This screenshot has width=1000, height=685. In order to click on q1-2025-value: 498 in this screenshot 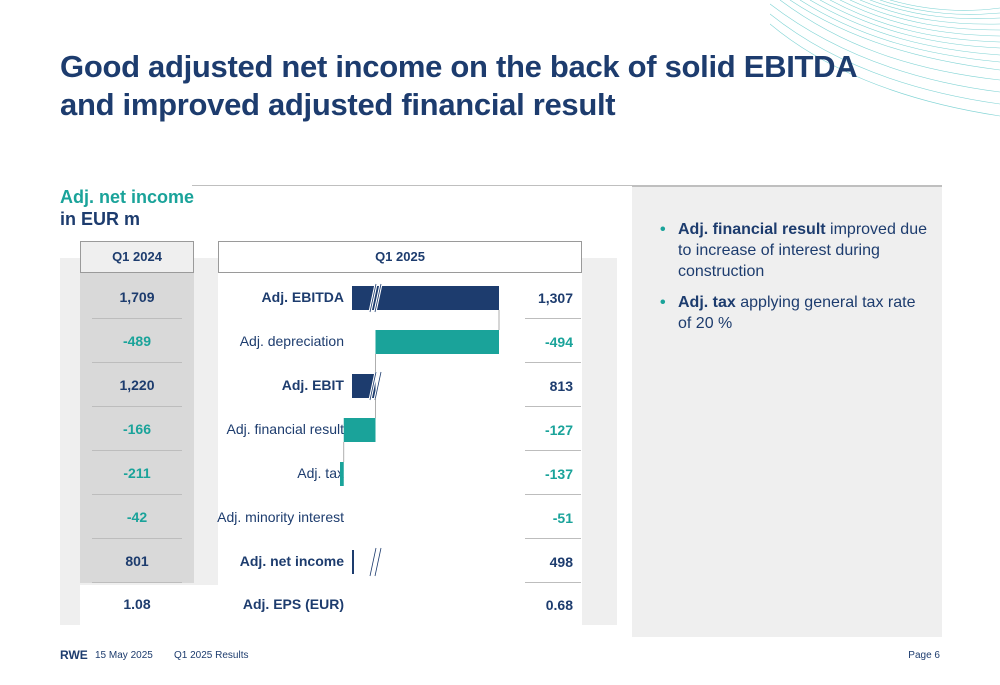, I will do `click(561, 562)`.